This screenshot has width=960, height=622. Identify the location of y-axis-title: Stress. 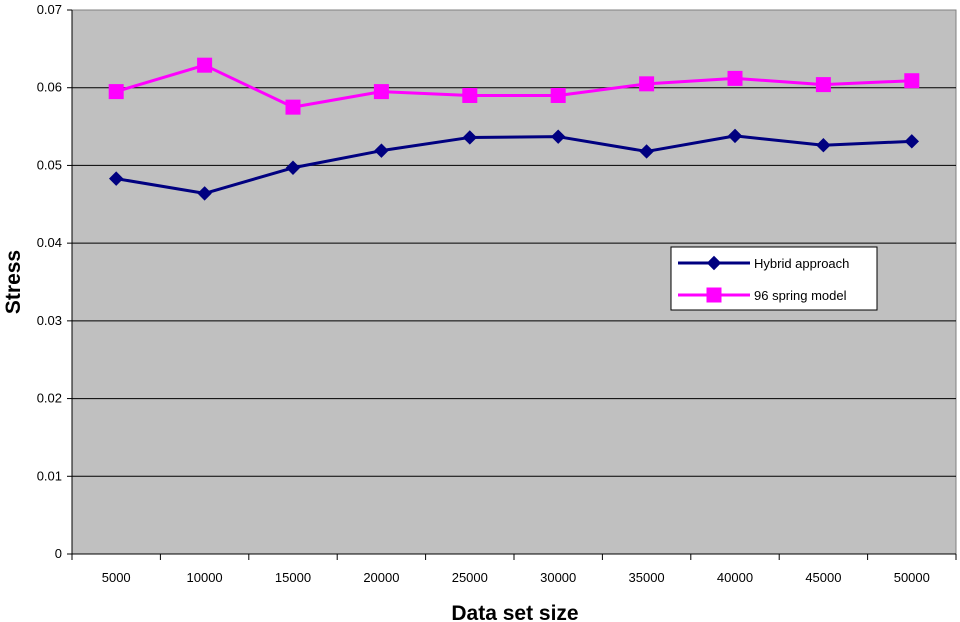
(13, 282).